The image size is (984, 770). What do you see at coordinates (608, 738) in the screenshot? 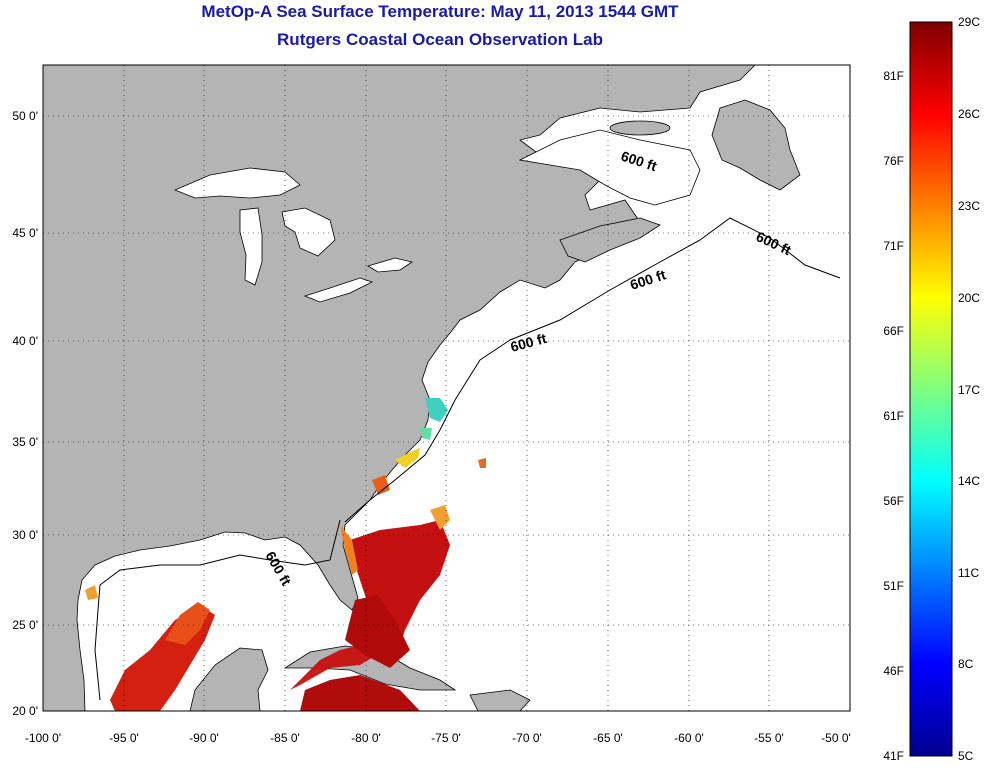
I see `lon-tick-label: -65 0'` at bounding box center [608, 738].